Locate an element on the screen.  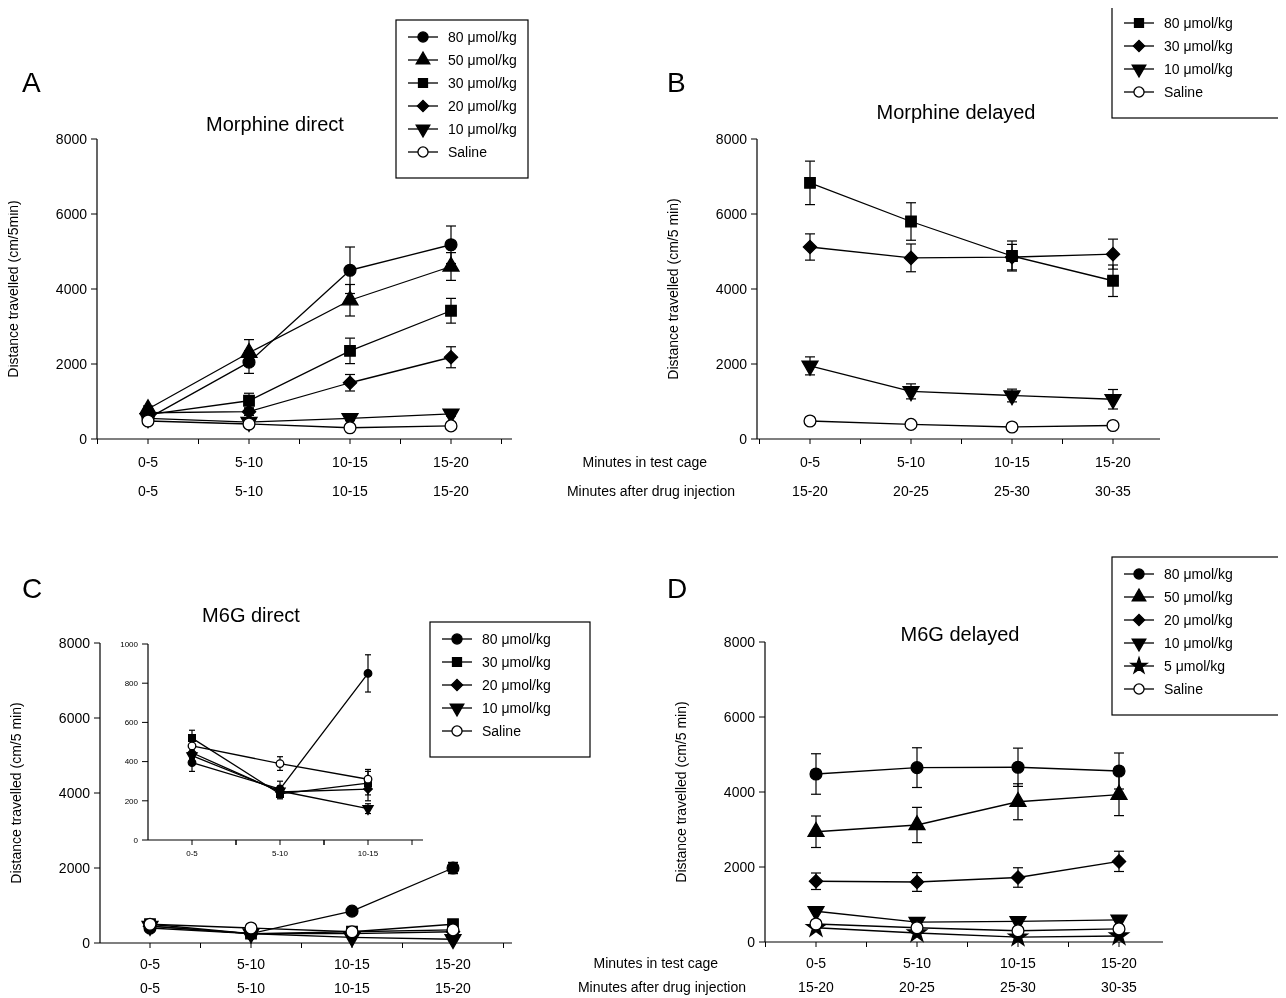
chart-title: M6G delayed is located at coordinates (960, 634).